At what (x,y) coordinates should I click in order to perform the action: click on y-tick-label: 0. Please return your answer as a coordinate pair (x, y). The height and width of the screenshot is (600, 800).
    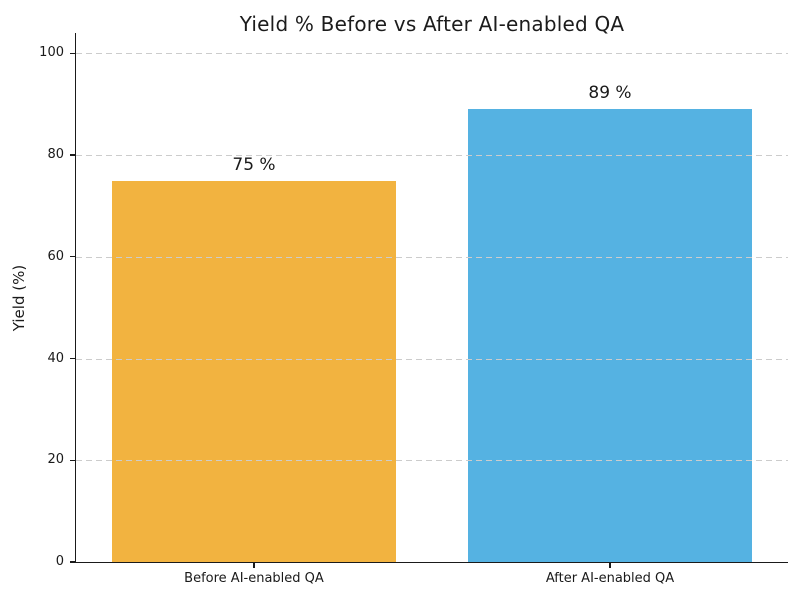
    Looking at the image, I should click on (59, 561).